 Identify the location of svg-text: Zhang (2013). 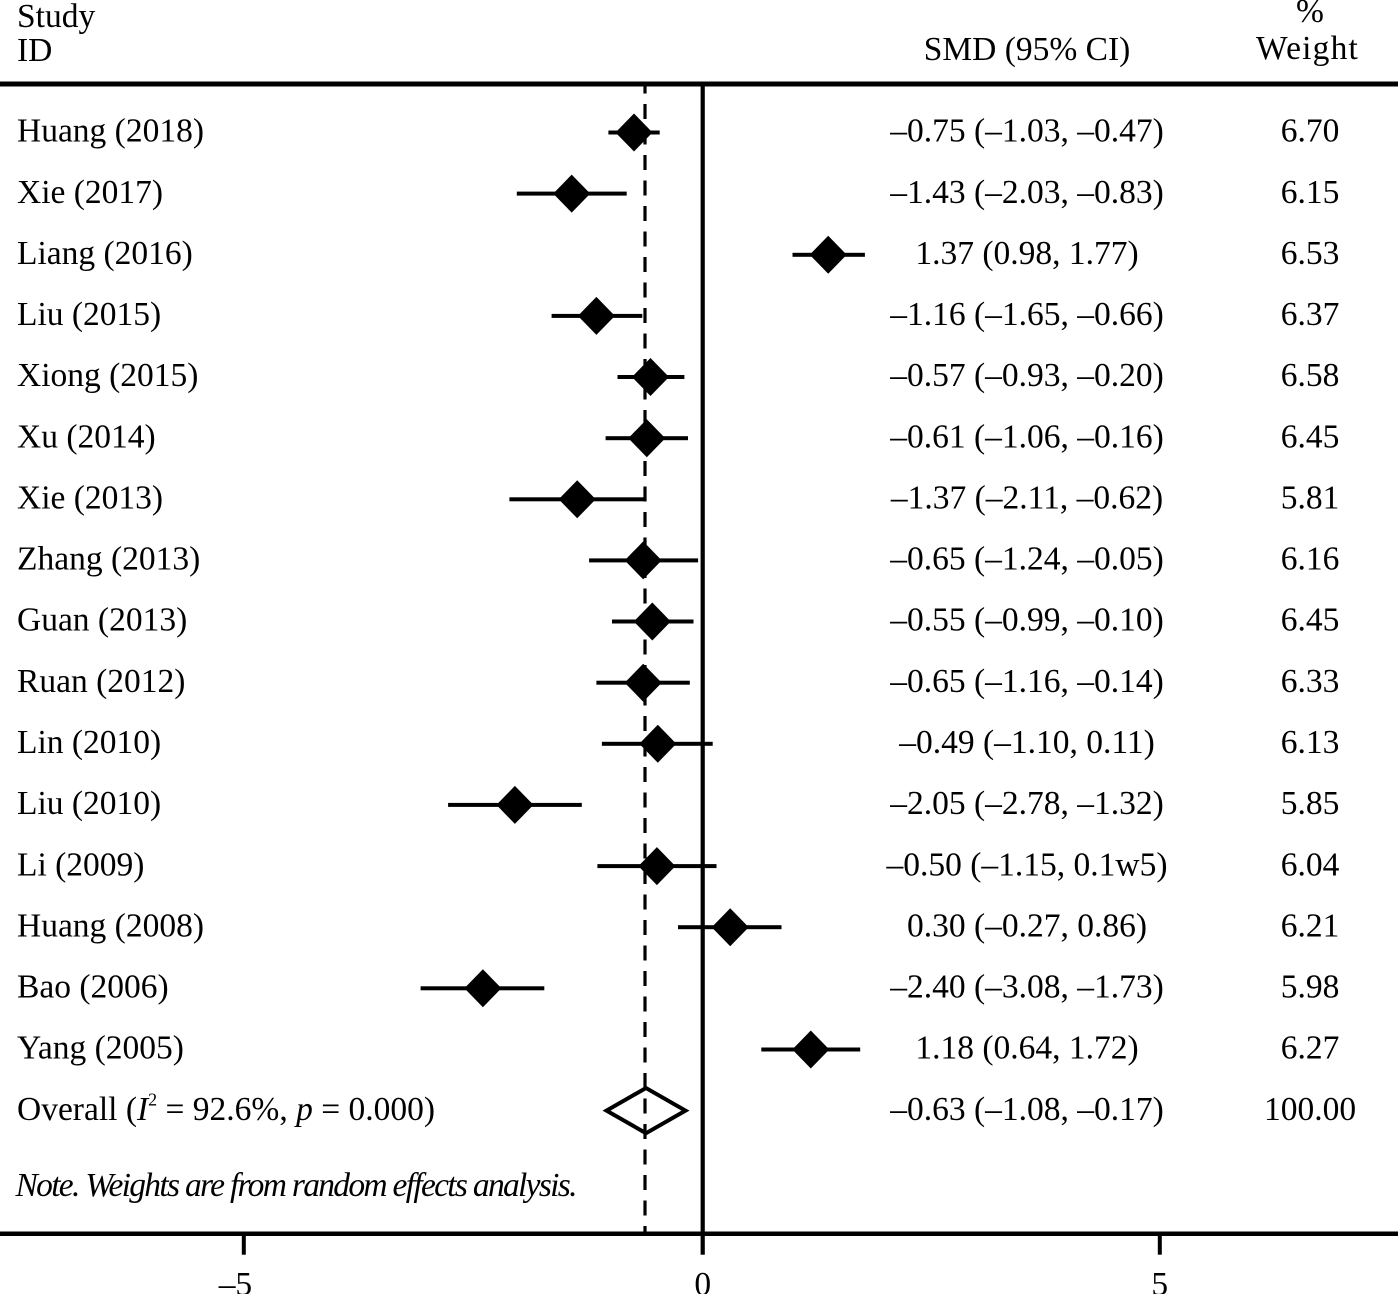
(108, 559).